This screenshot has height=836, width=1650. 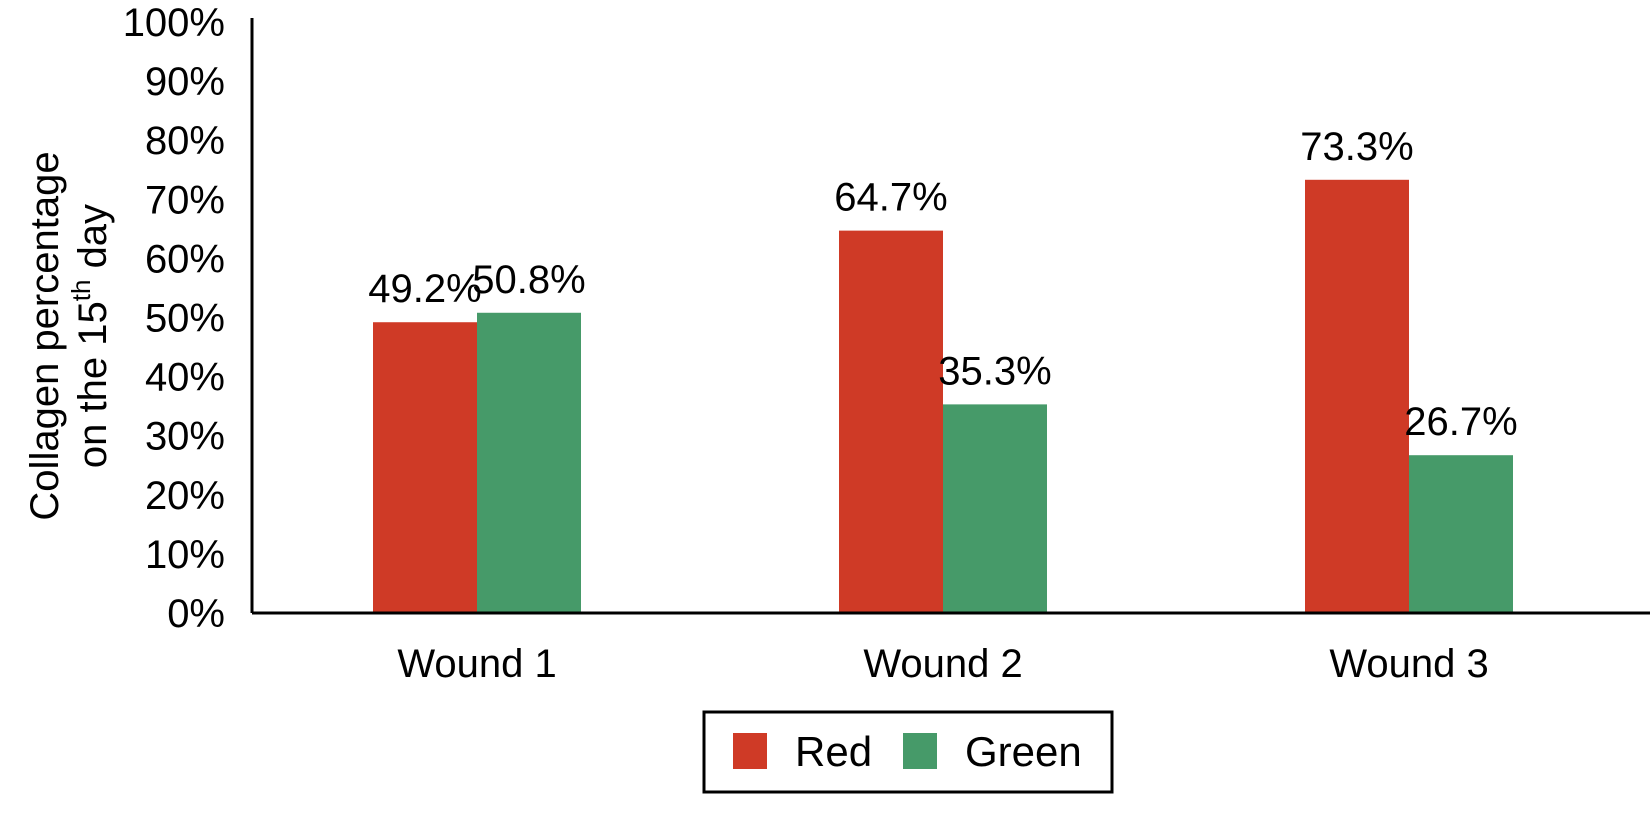 What do you see at coordinates (185, 259) in the screenshot?
I see `y-tick-label: 60%` at bounding box center [185, 259].